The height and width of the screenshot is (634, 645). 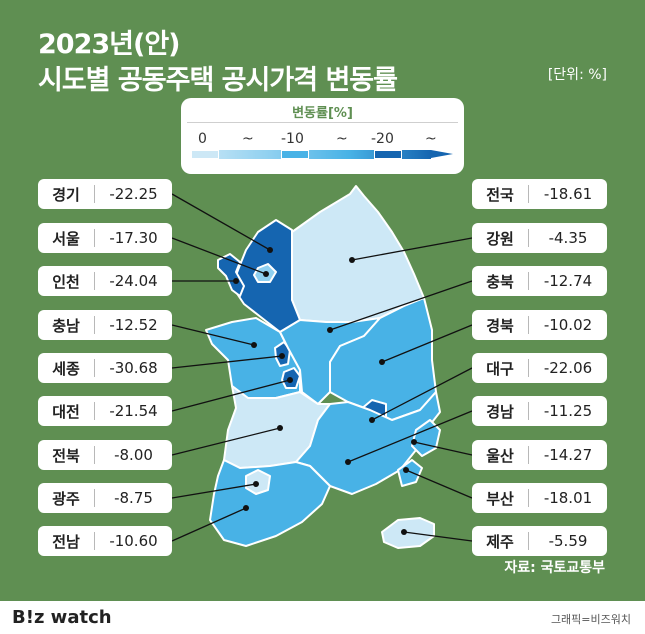 What do you see at coordinates (66, 368) in the screenshot?
I see `region-name: 세종` at bounding box center [66, 368].